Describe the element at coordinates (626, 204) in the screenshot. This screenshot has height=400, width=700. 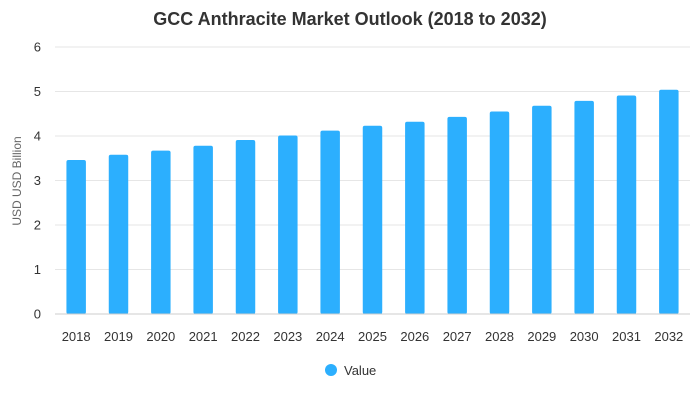
I see `bar-2031` at that location.